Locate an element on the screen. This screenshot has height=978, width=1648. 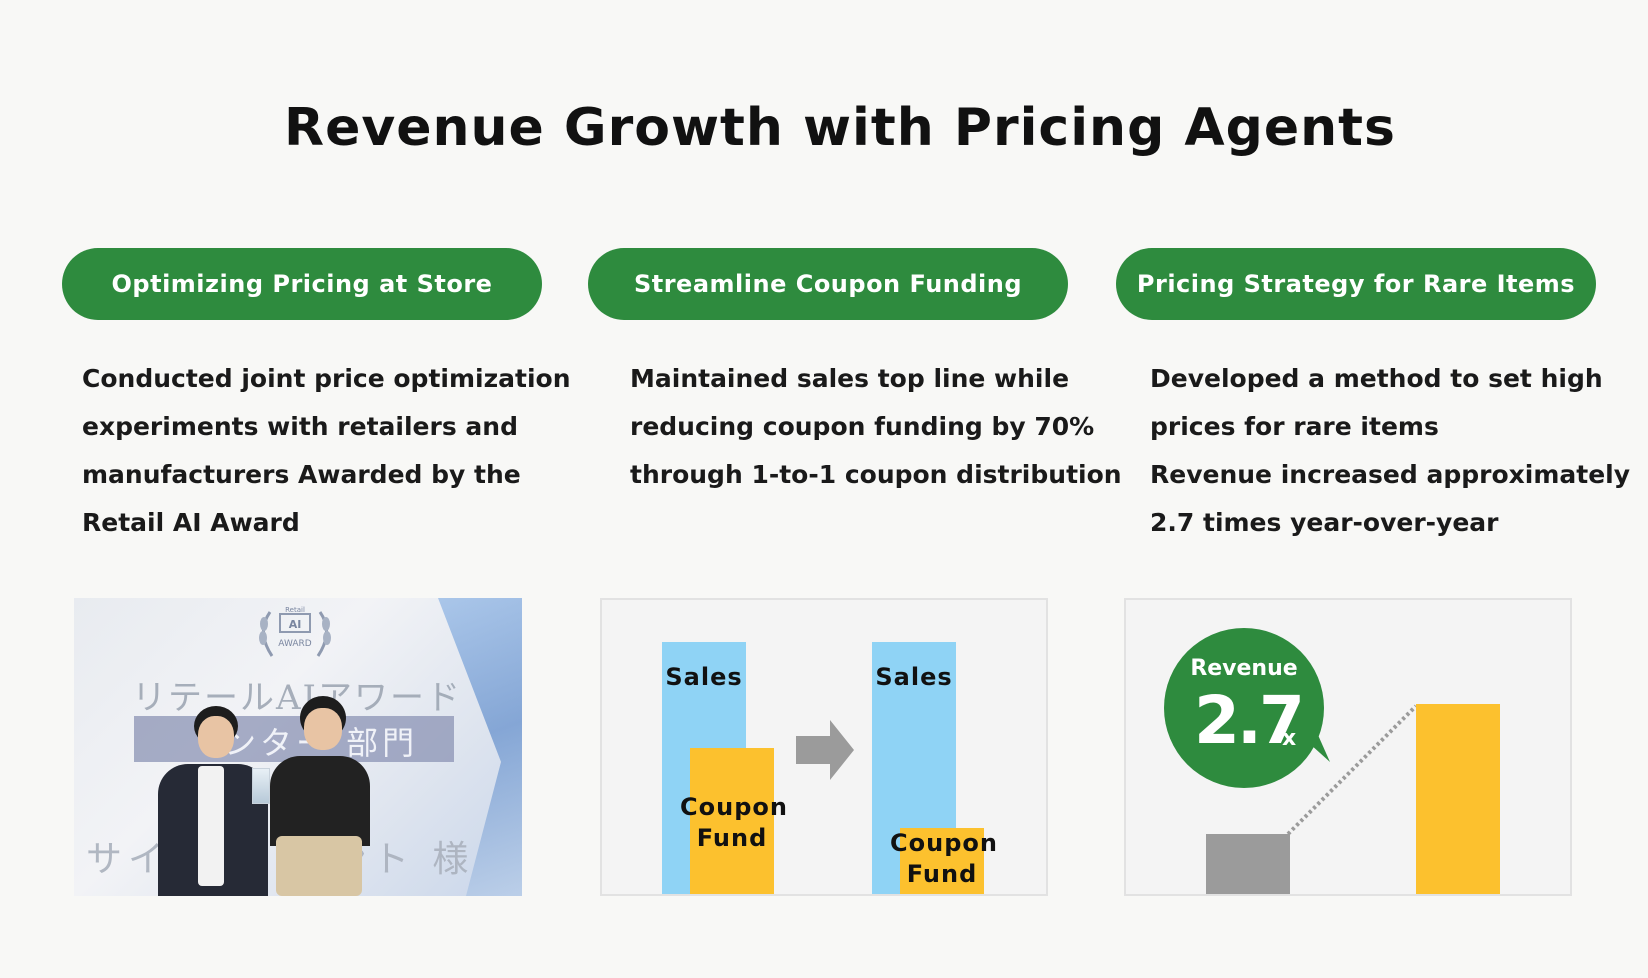
before-coupon-bar is located at coordinates (732, 821).